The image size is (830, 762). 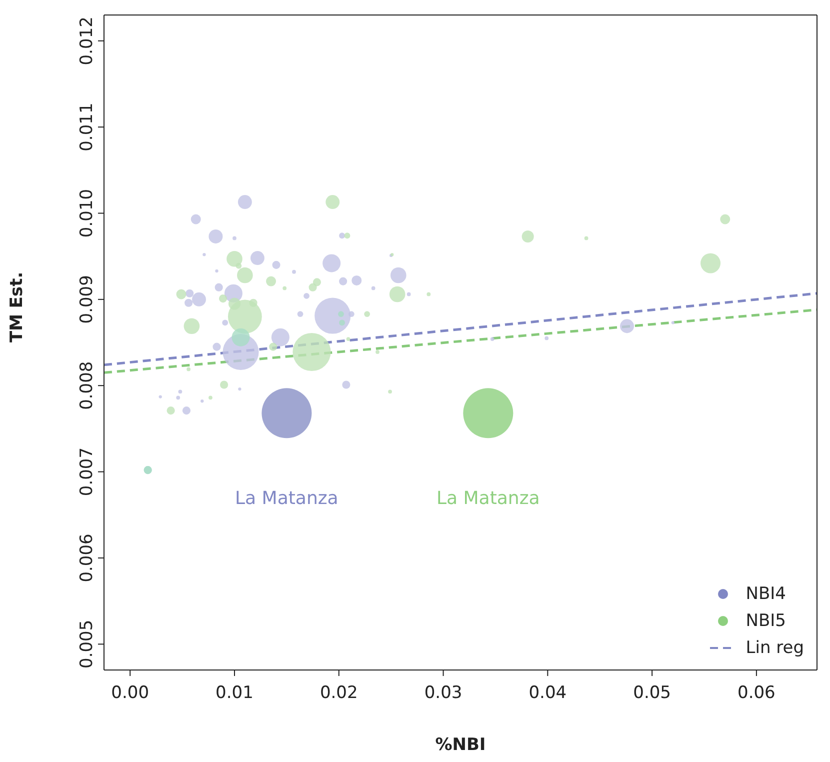 I want to click on legend-label: Lin reg, so click(x=775, y=648).